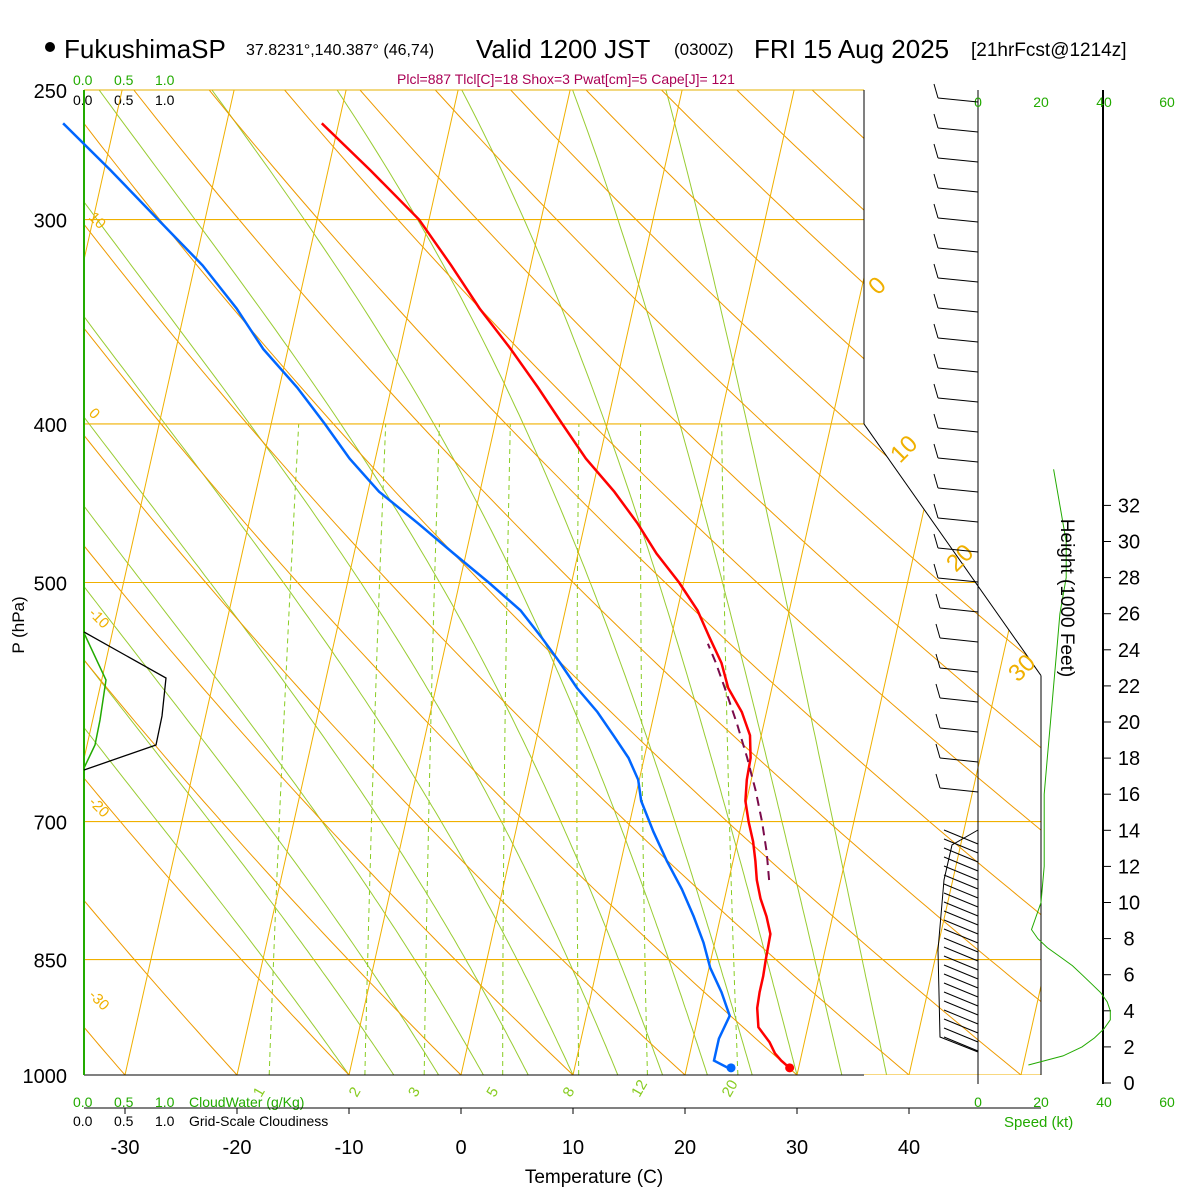  I want to click on cloudiness-curve, so click(125, 701).